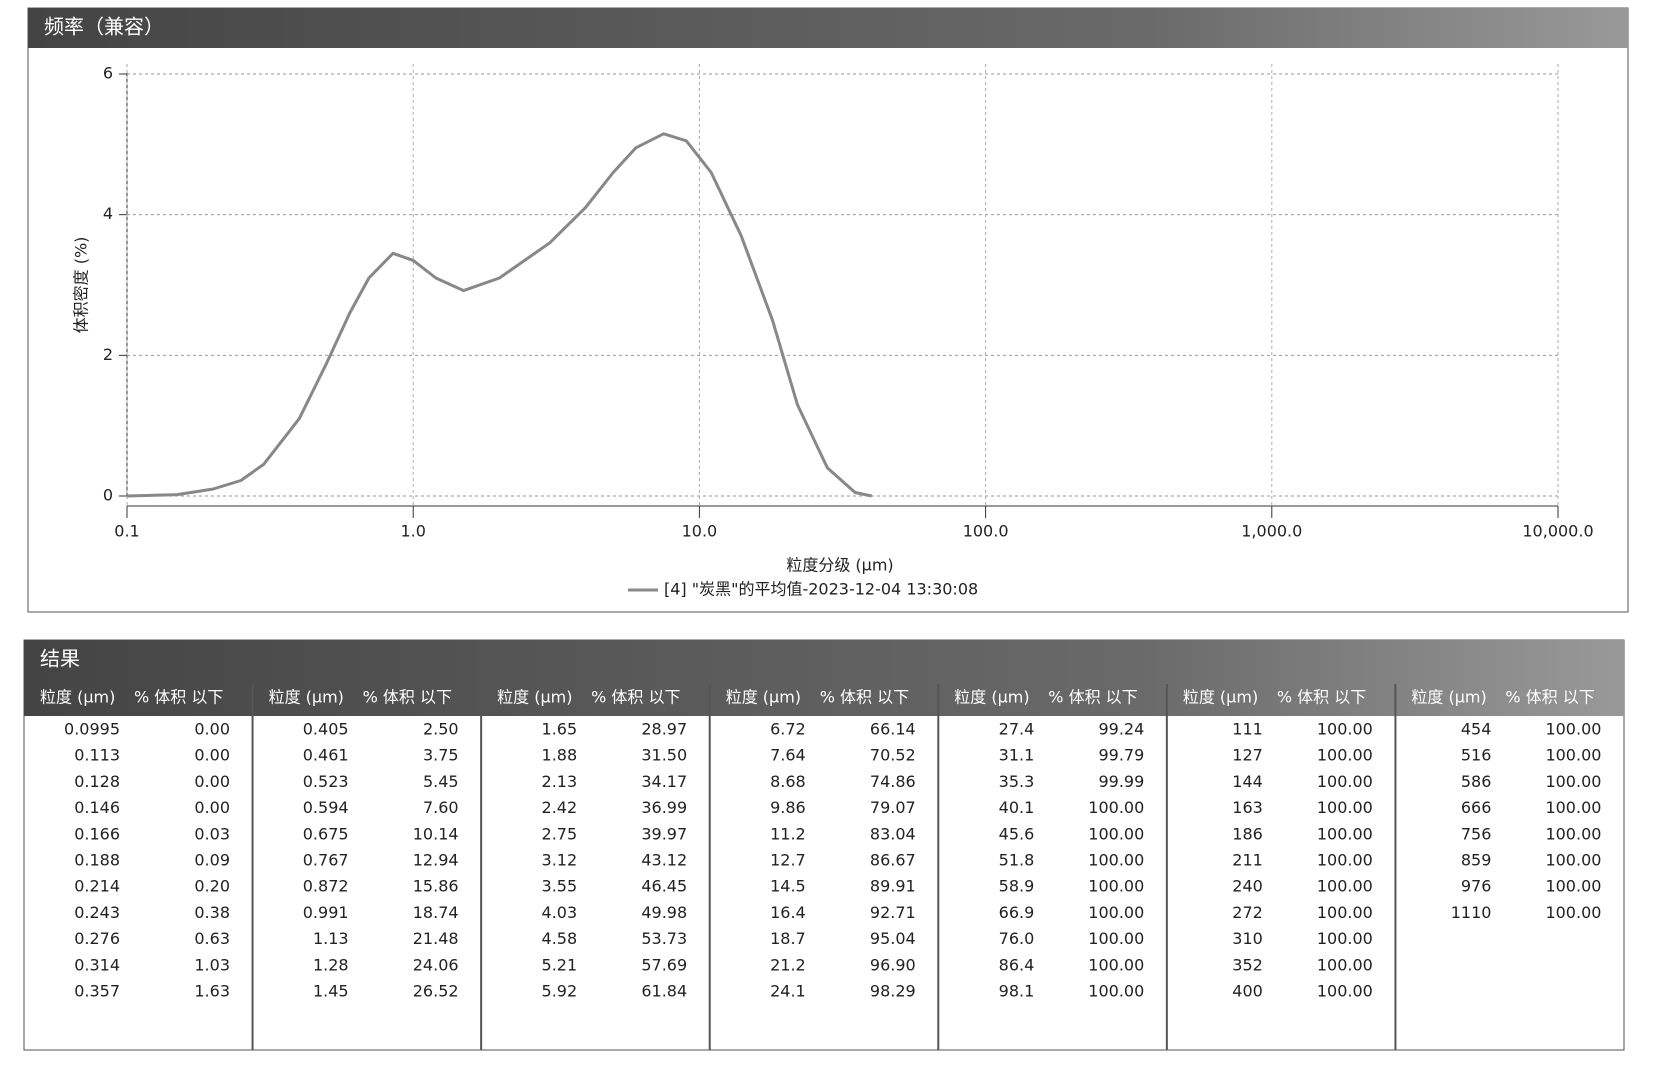 This screenshot has width=1654, height=1091. I want to click on percent-cell: 86.67, so click(893, 860).